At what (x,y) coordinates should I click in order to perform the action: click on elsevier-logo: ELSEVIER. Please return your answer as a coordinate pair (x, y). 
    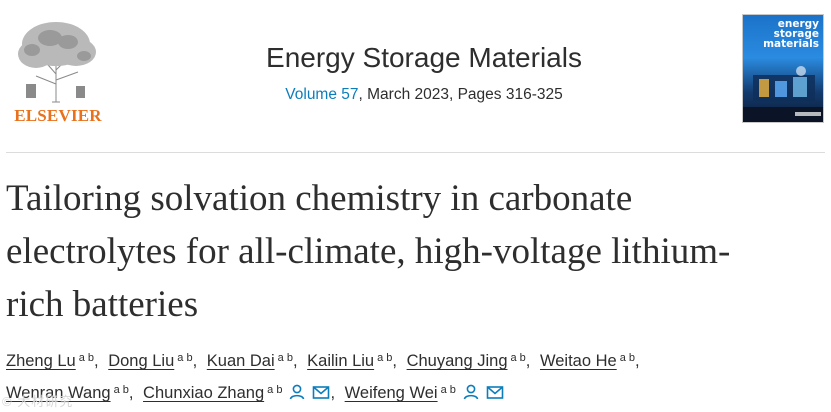
    Looking at the image, I should click on (56, 70).